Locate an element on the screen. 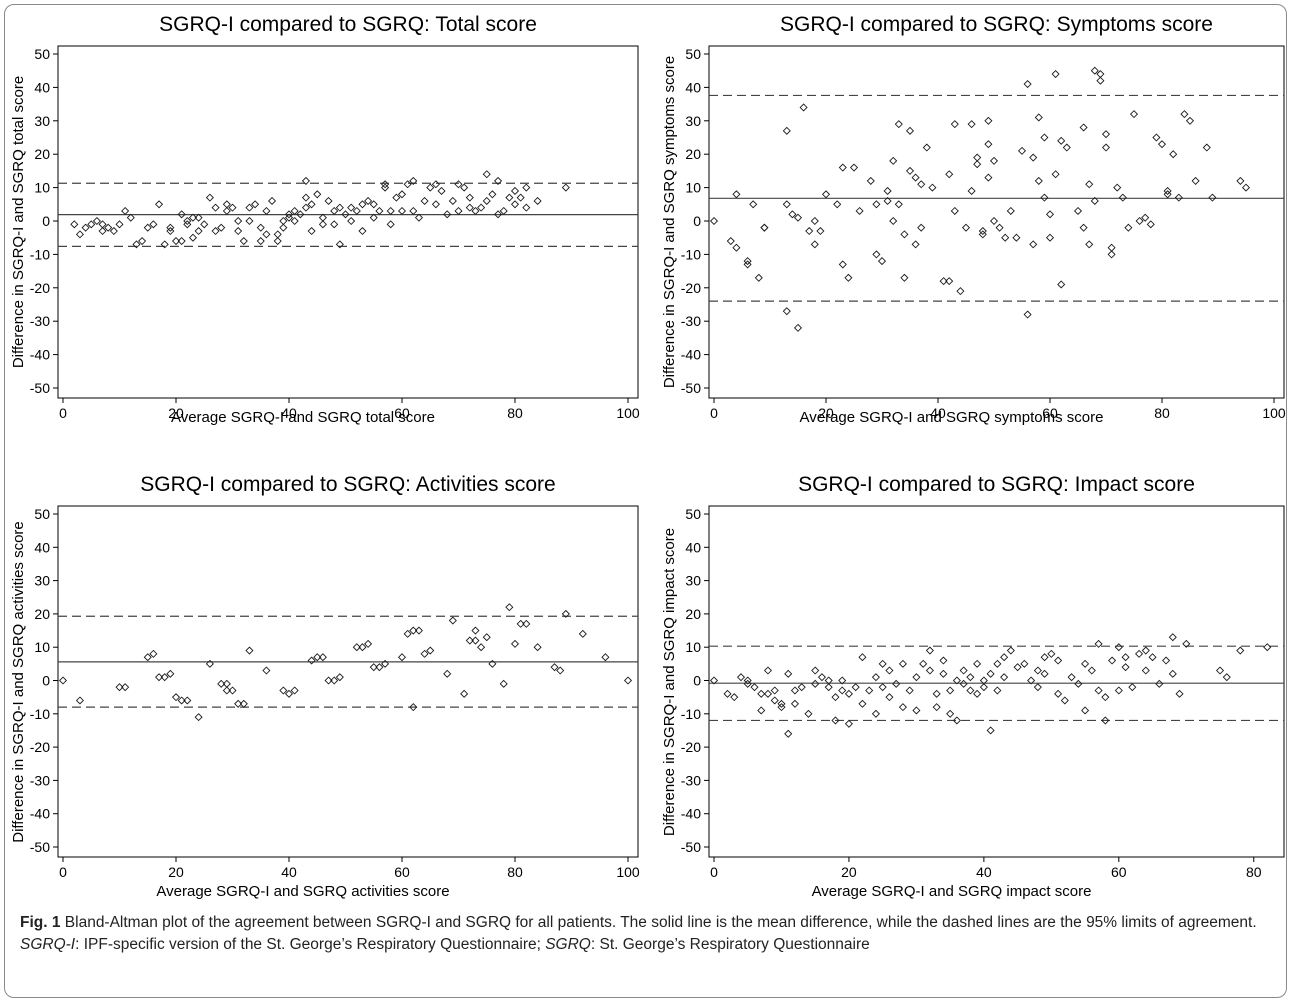 The image size is (1292, 1002). chart-title: SGRQ-I compared to SGRQ: Total score is located at coordinates (348, 24).